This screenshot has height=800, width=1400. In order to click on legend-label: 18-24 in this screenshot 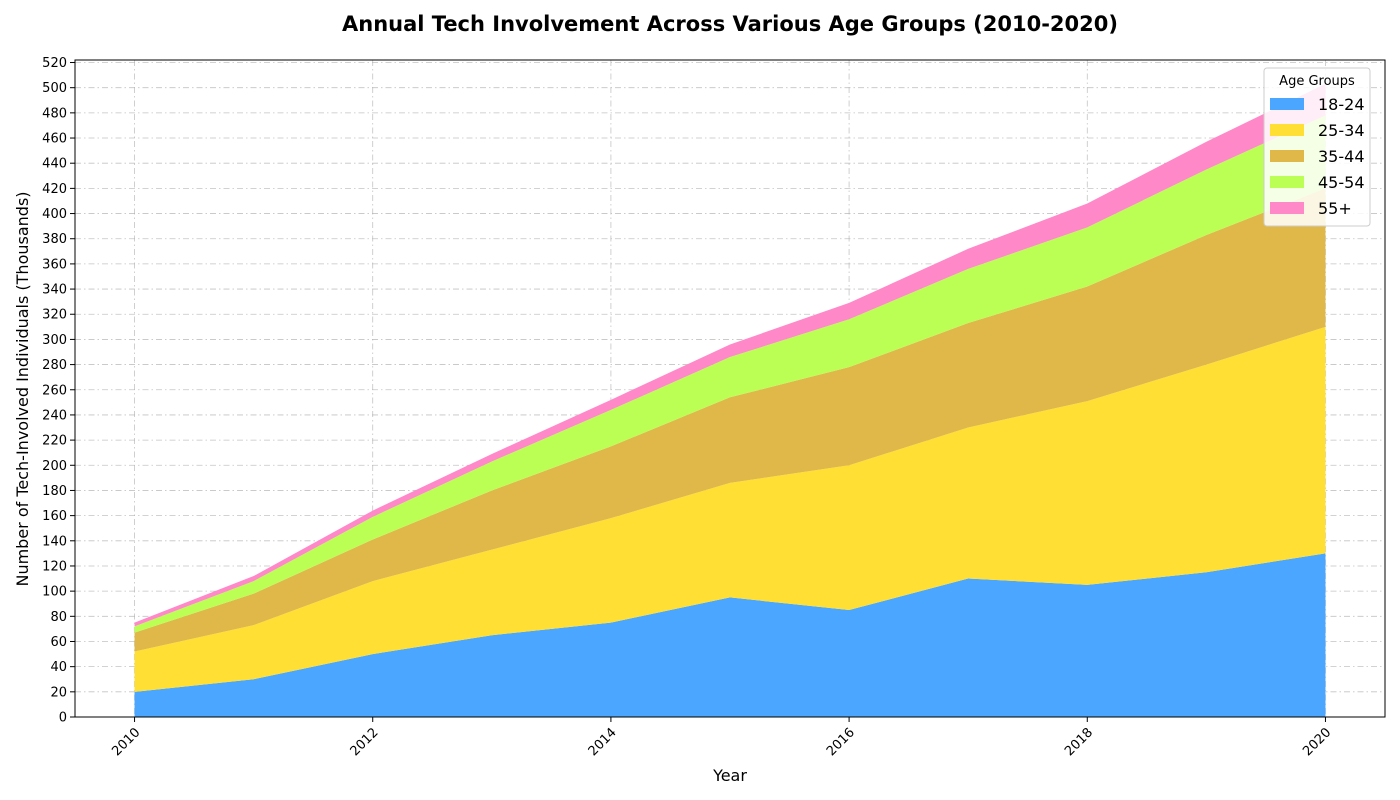, I will do `click(1341, 104)`.